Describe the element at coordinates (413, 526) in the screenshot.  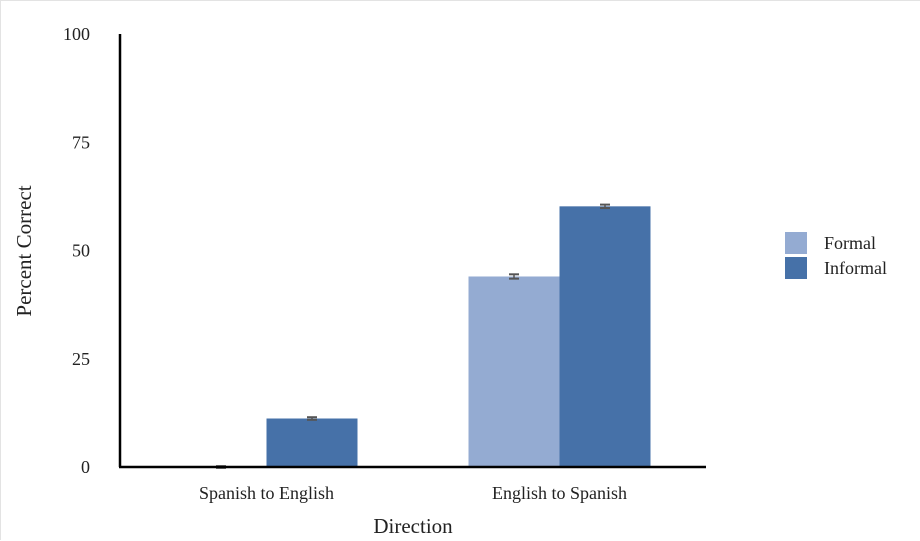
I see `x-axis-title: Direction` at that location.